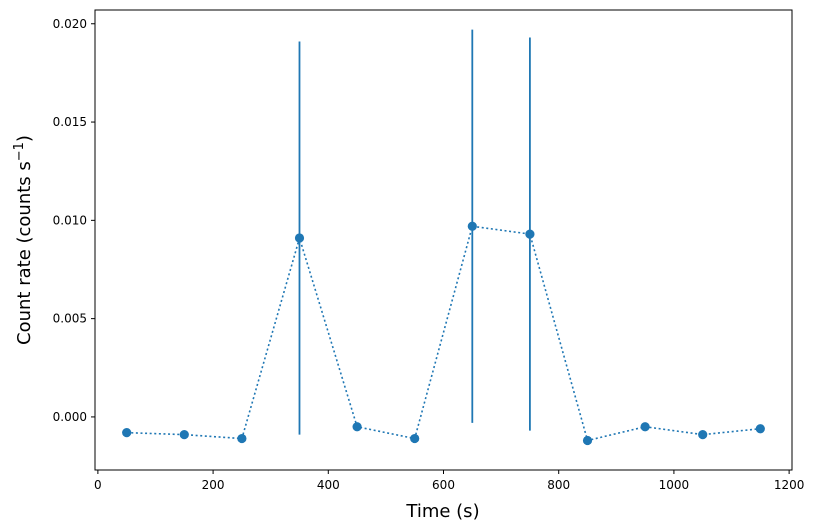 The height and width of the screenshot is (531, 815). What do you see at coordinates (674, 485) in the screenshot?
I see `x-tick-label: 1000` at bounding box center [674, 485].